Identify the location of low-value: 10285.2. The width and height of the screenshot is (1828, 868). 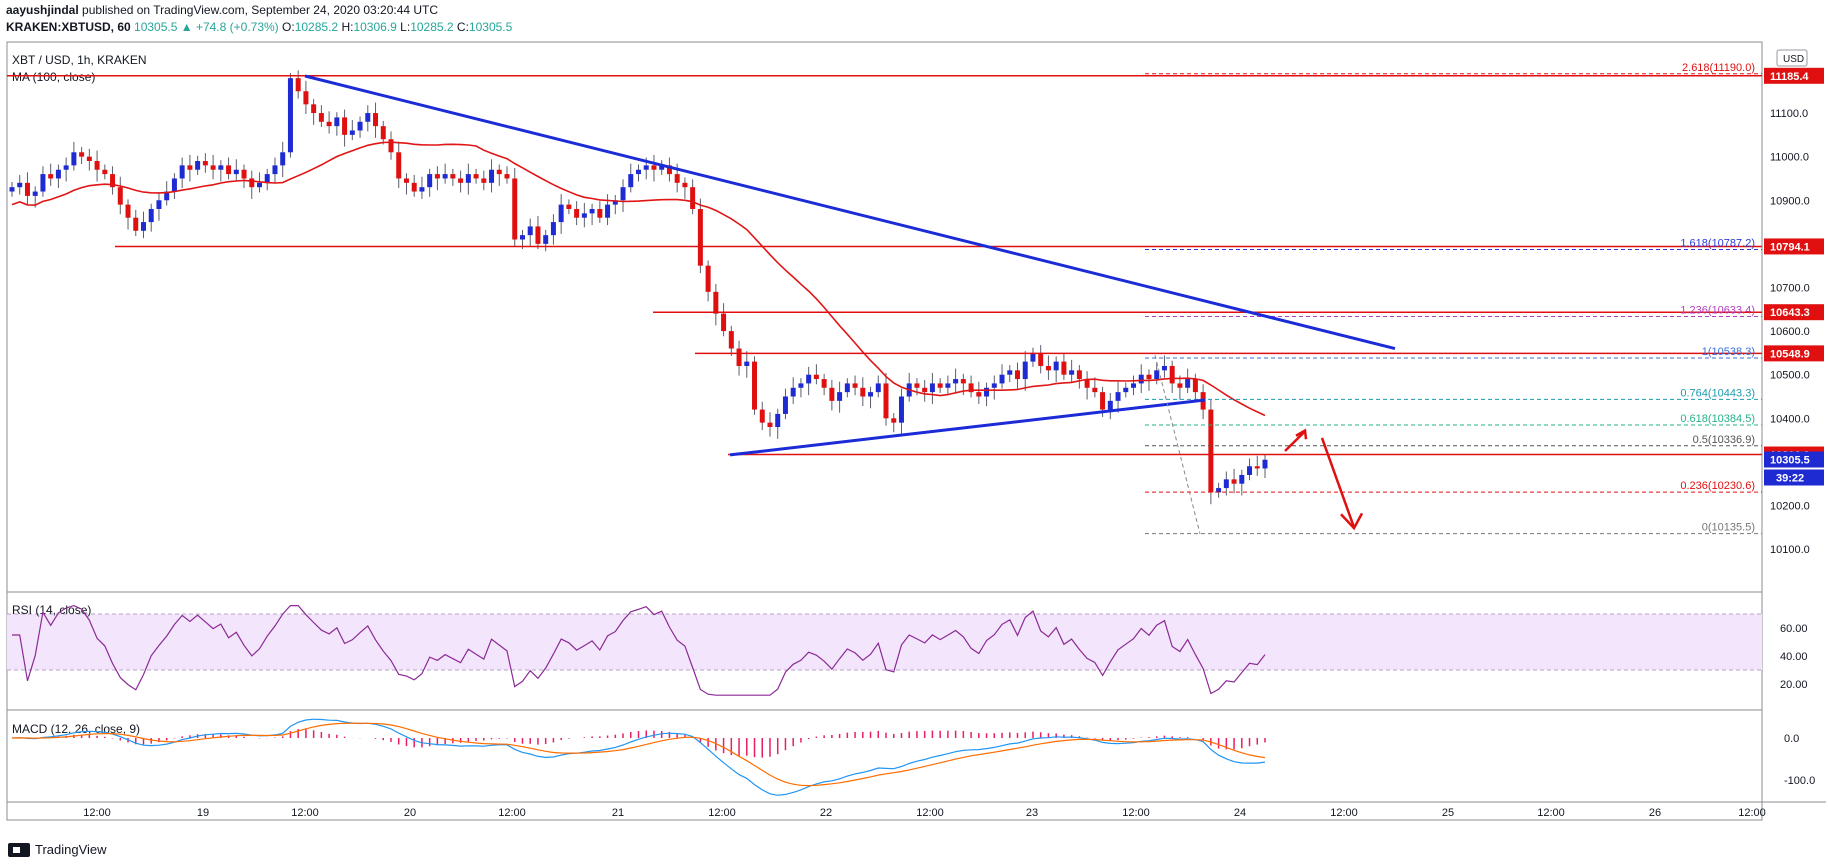
(432, 27).